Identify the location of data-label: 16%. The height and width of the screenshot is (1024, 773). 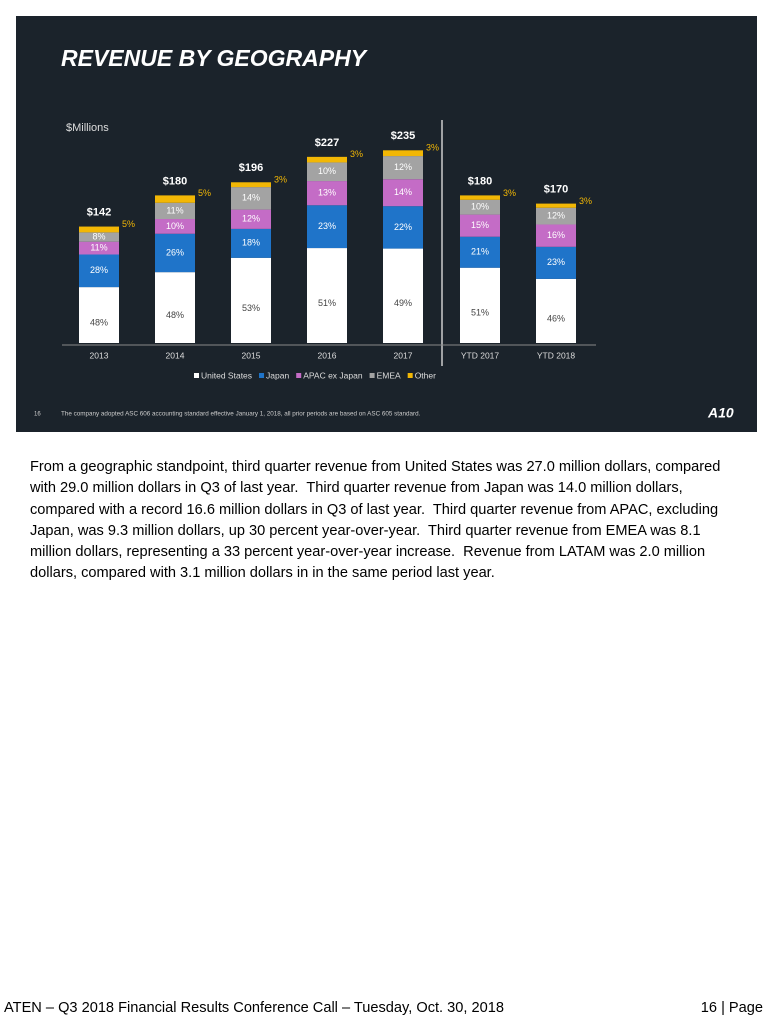
(556, 235).